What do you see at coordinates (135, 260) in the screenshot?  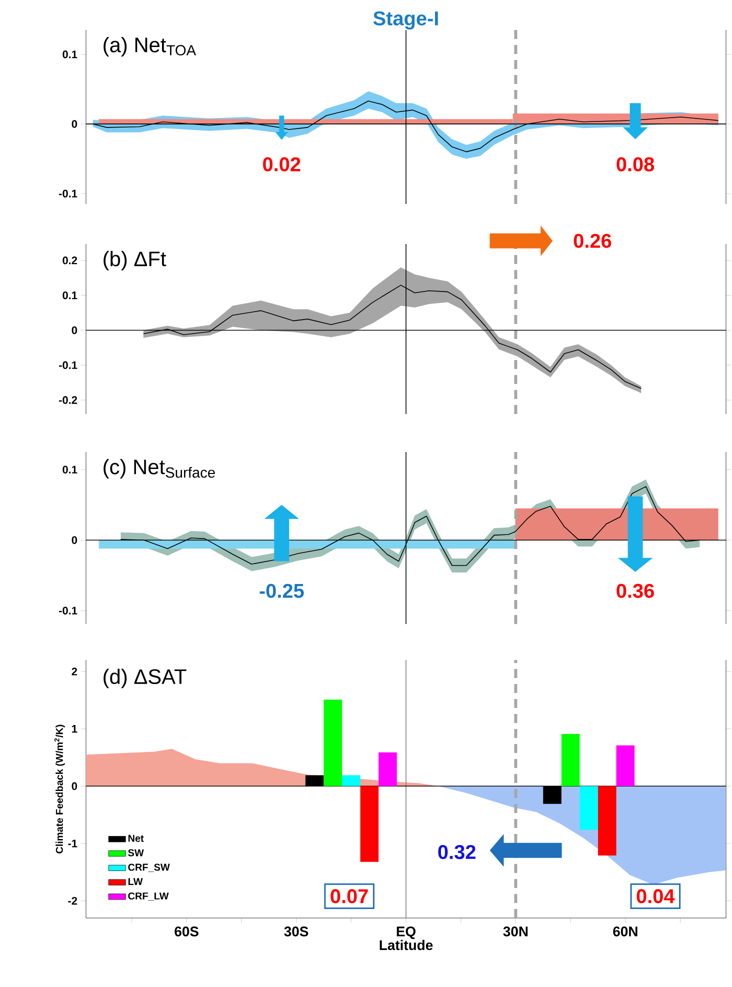 I see `chart-title: (b) ΔFt` at bounding box center [135, 260].